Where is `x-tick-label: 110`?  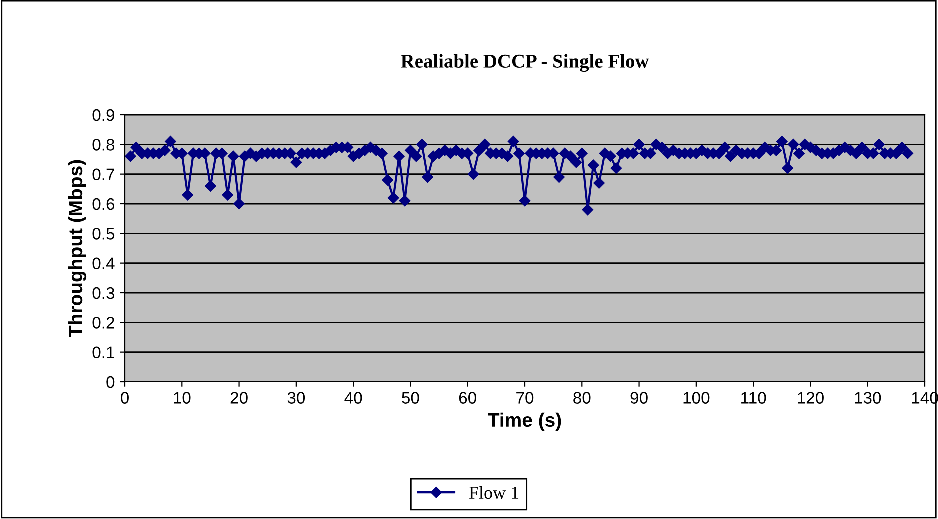 x-tick-label: 110 is located at coordinates (754, 398).